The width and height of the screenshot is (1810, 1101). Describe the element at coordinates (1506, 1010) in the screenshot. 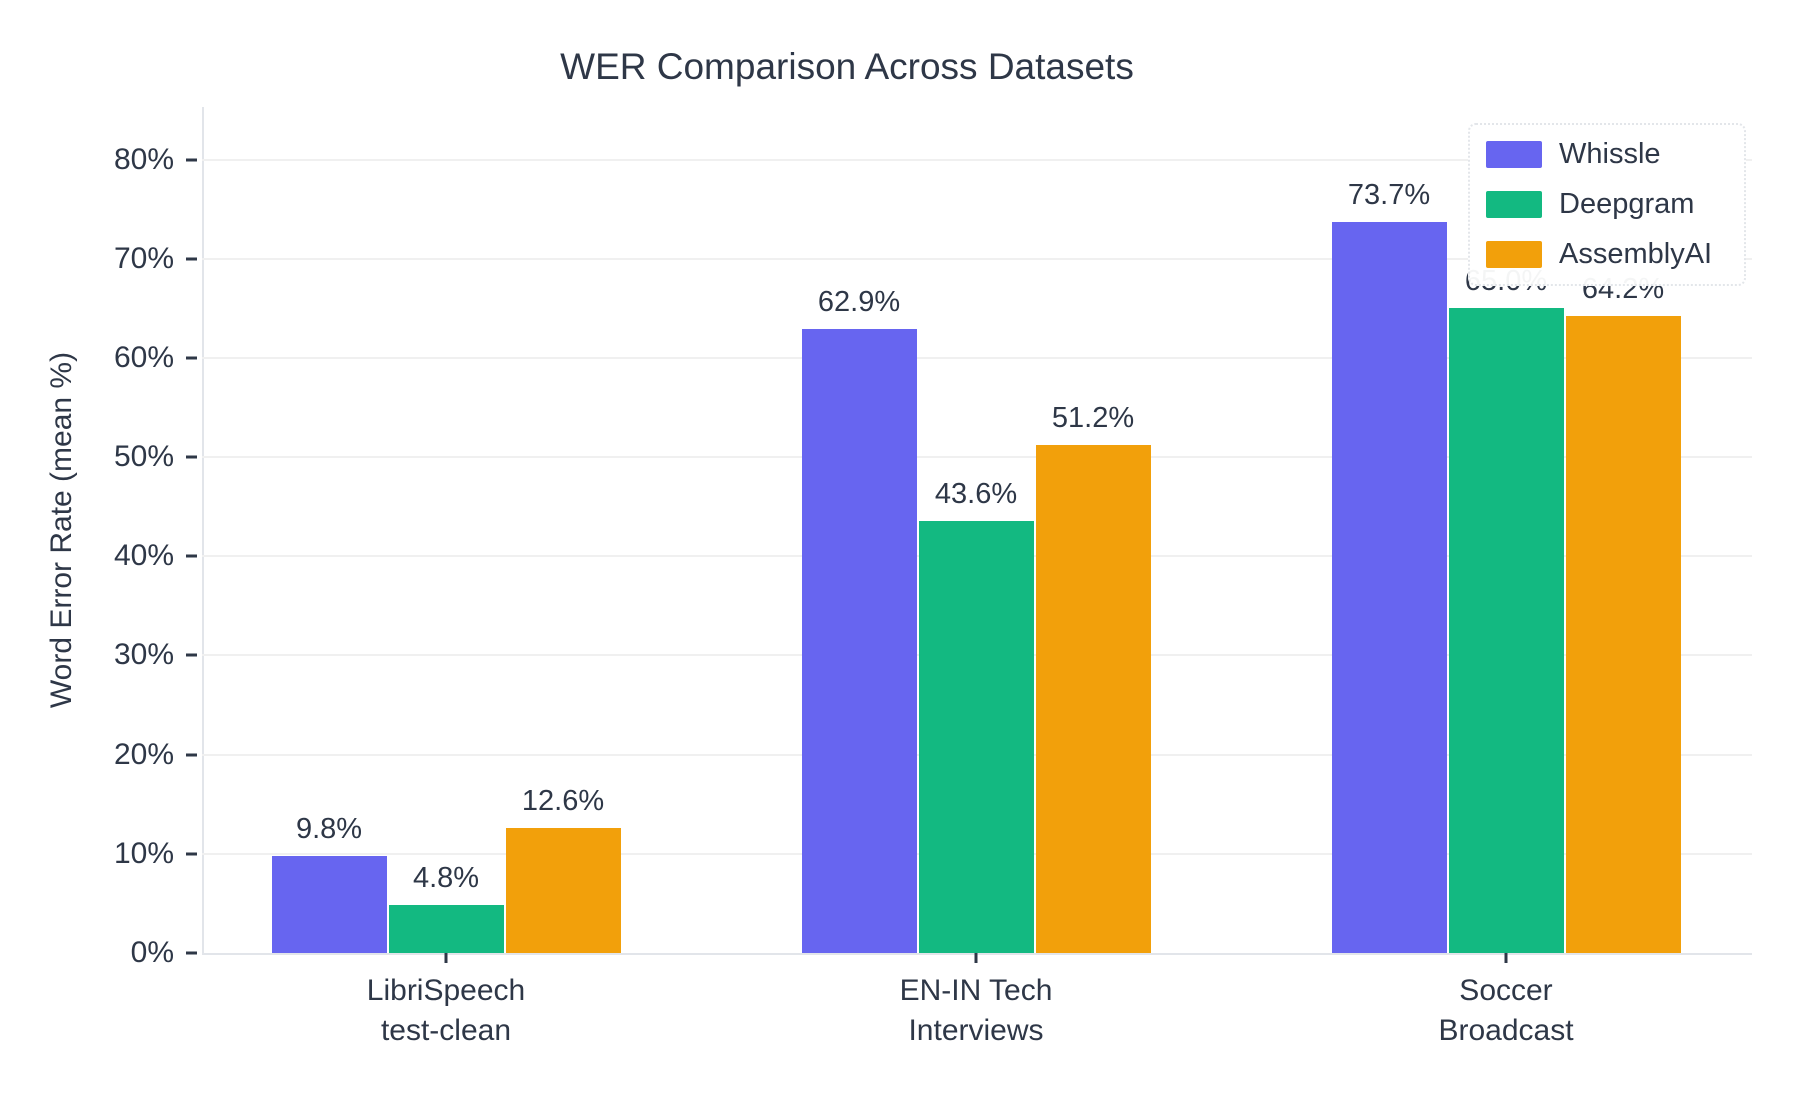

I see `x-tick-label: Soccer Broadcast` at that location.